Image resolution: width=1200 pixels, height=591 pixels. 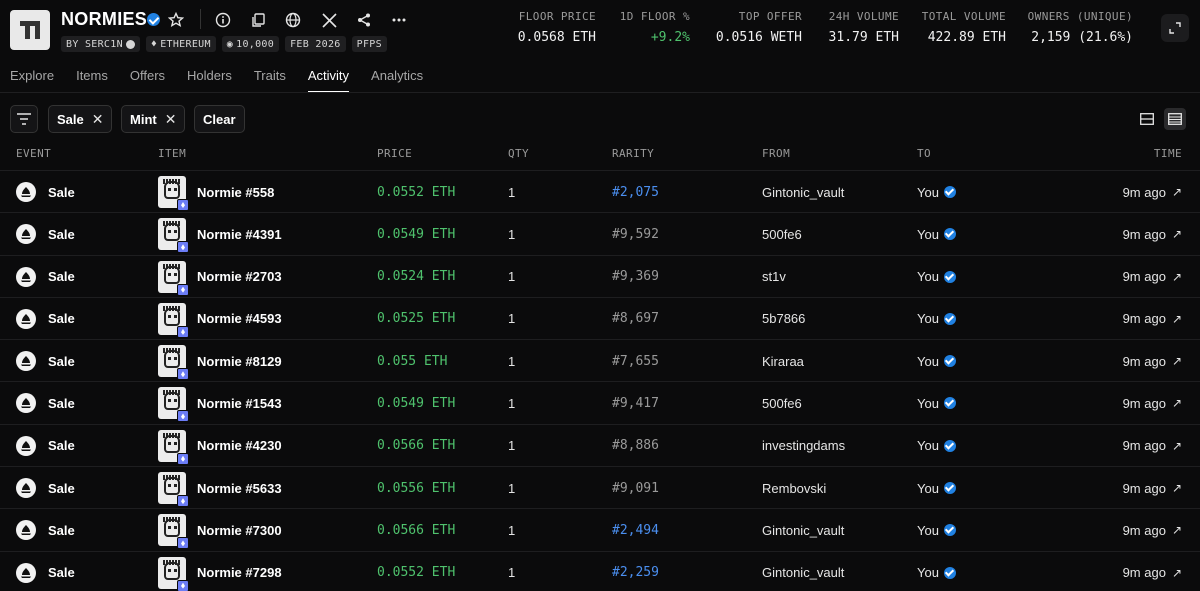 What do you see at coordinates (153, 119) in the screenshot?
I see `filter-chip-mint: Mint ✕` at bounding box center [153, 119].